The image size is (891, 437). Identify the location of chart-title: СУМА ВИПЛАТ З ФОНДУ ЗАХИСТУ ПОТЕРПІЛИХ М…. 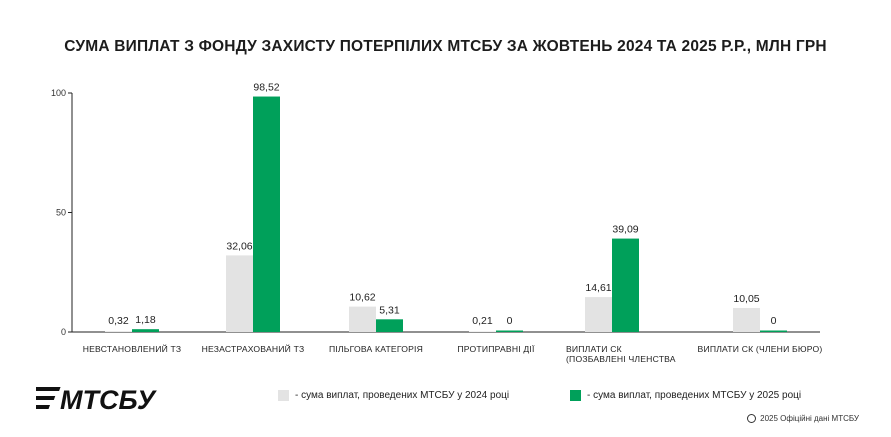
(445, 46).